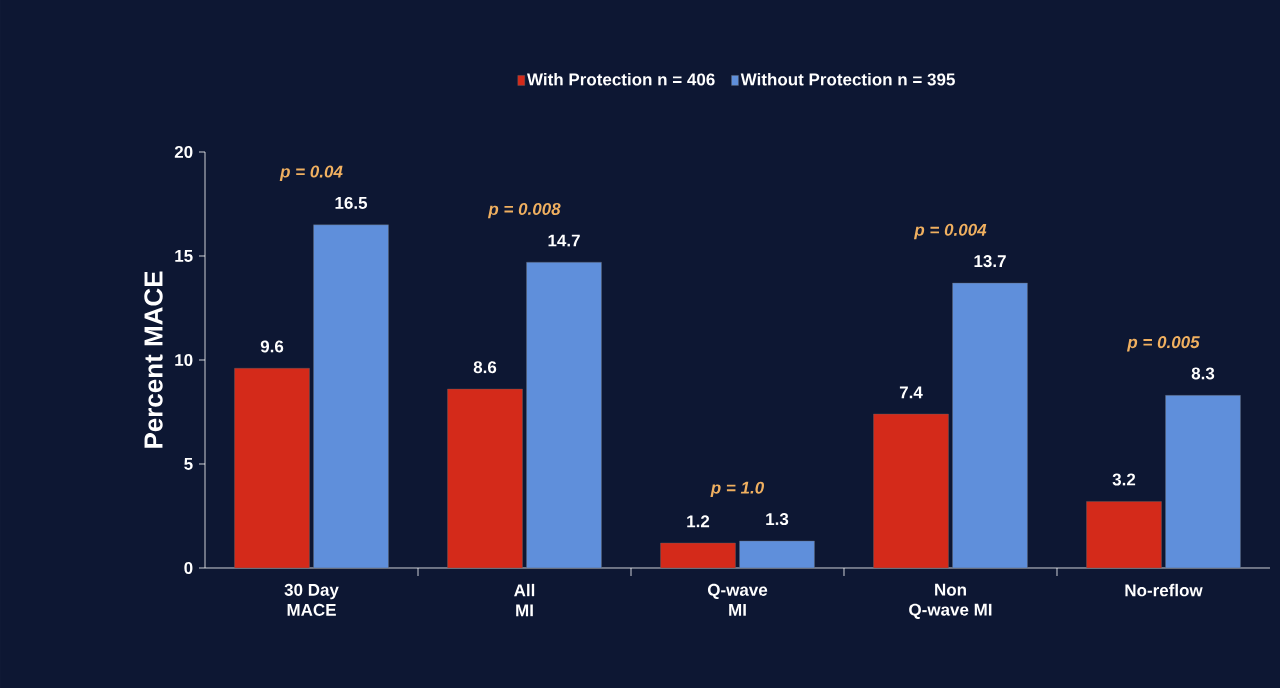 The height and width of the screenshot is (688, 1280). What do you see at coordinates (1163, 344) in the screenshot?
I see `annotation: p = 0.005` at bounding box center [1163, 344].